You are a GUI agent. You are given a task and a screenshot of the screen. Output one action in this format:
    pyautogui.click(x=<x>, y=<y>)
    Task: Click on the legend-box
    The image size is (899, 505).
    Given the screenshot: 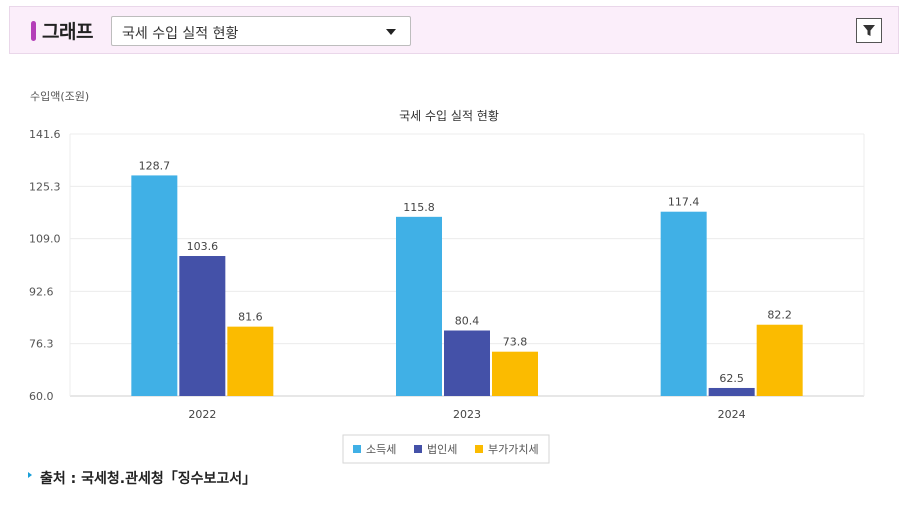 What is the action you would take?
    pyautogui.click(x=446, y=449)
    